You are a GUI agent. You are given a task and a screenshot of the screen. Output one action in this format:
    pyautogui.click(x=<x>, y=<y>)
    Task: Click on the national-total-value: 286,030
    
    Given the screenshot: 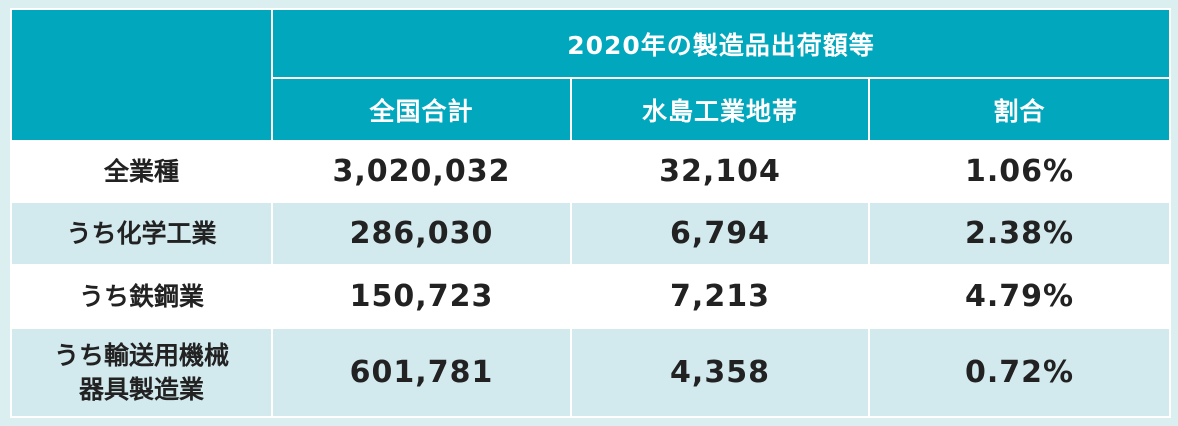 What is the action you would take?
    pyautogui.click(x=421, y=233)
    